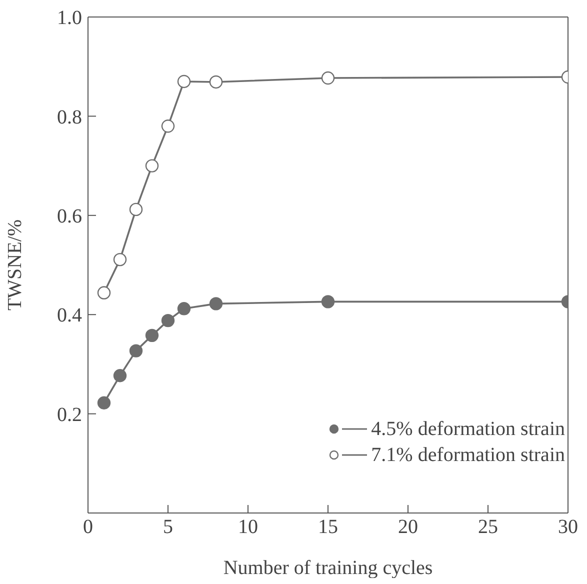 This screenshot has height=584, width=587. I want to click on x-tick-label: 15, so click(328, 527).